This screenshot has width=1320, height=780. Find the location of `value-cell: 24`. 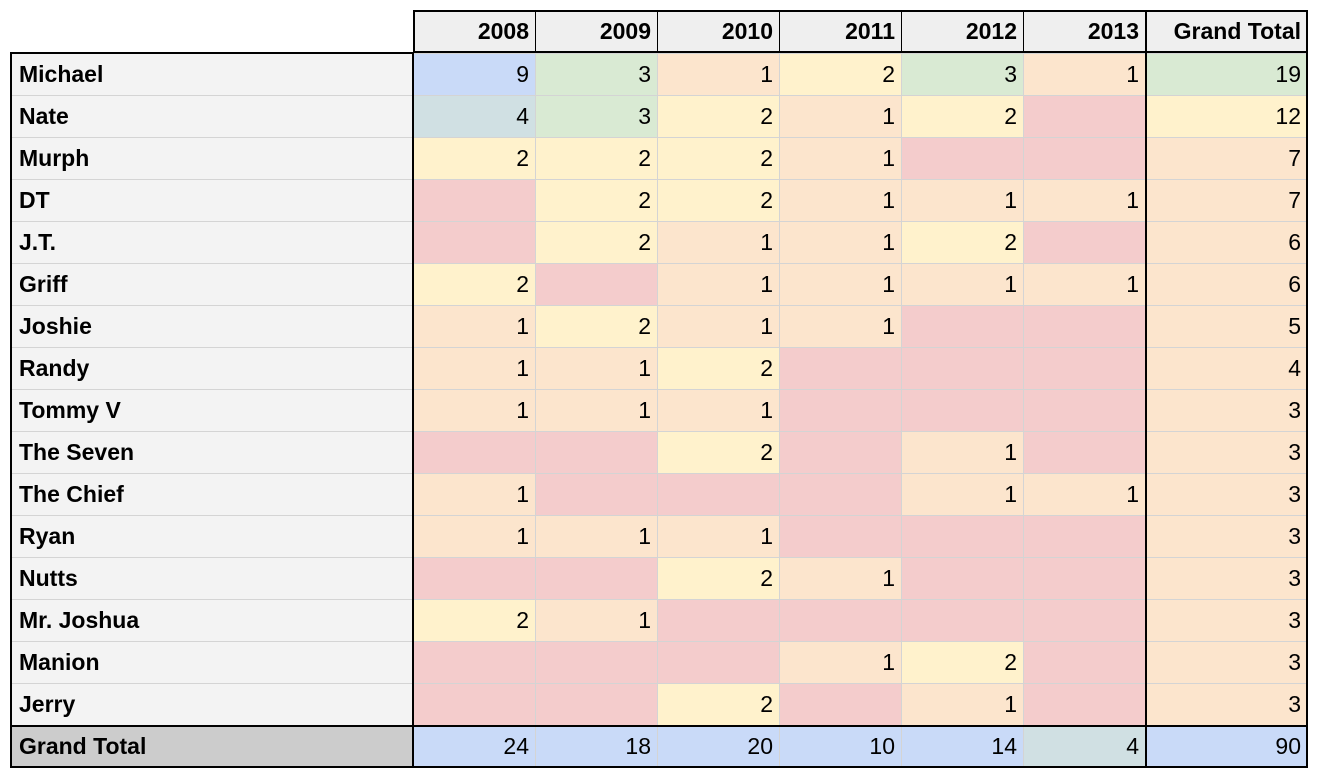

value-cell: 24 is located at coordinates (474, 746).